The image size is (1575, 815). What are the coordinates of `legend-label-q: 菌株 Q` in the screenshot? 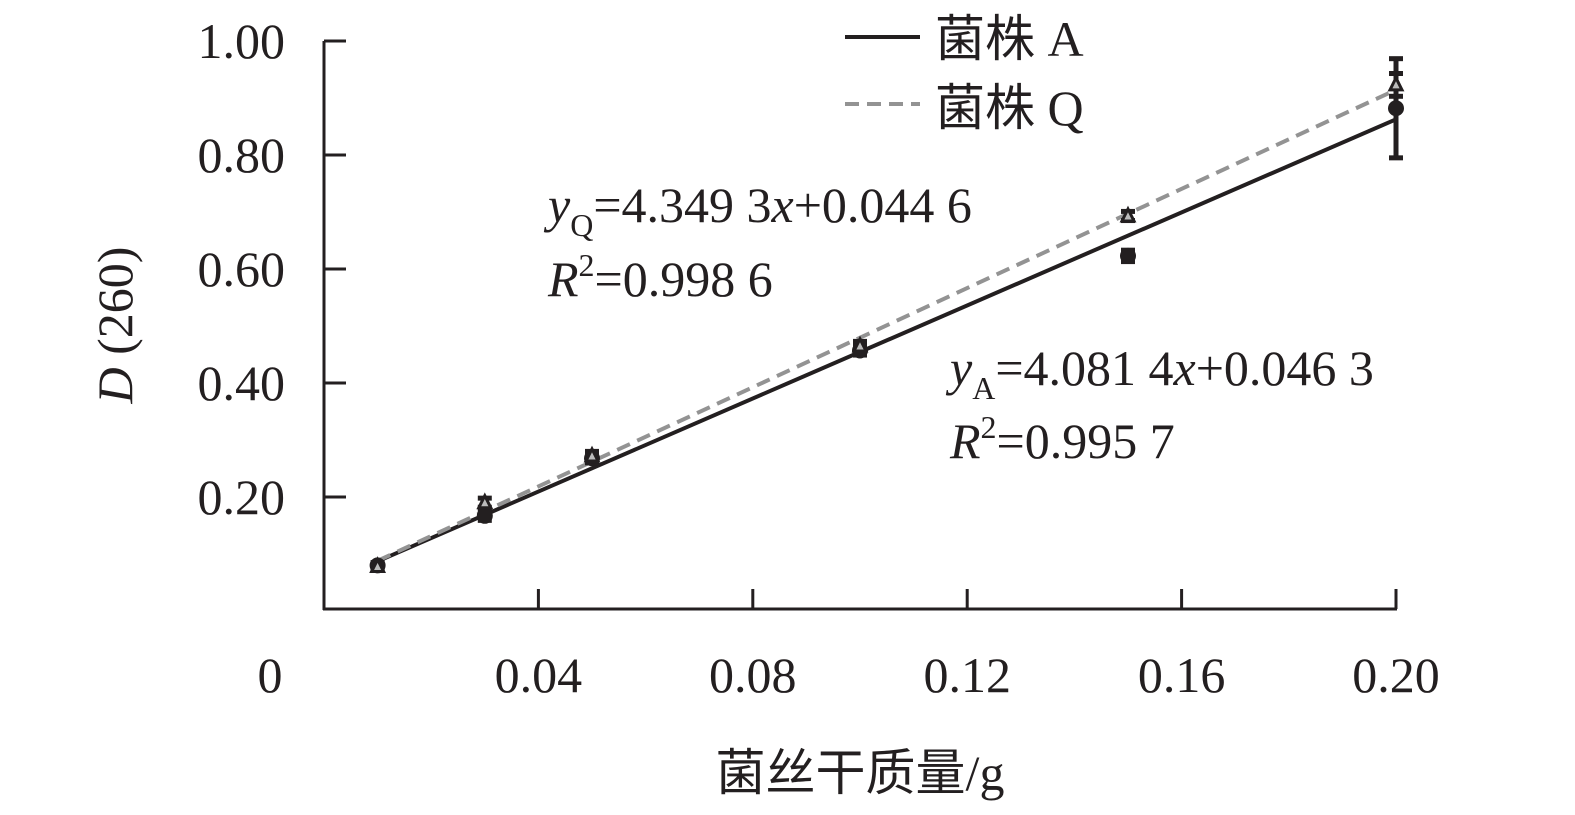 It's located at (1009, 108).